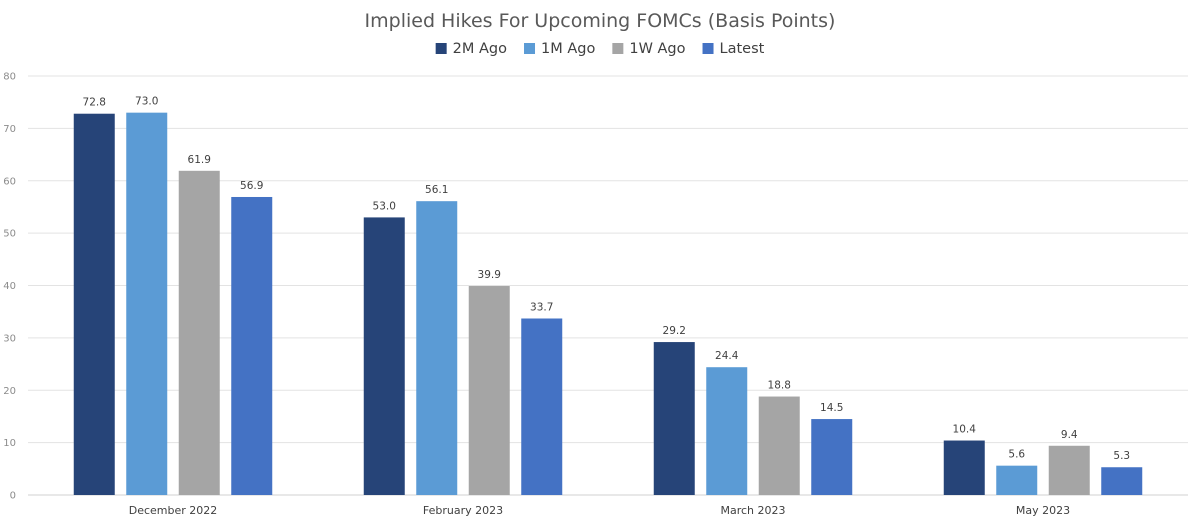 The width and height of the screenshot is (1200, 523). What do you see at coordinates (1122, 481) in the screenshot?
I see `bar-latest-may-2023` at bounding box center [1122, 481].